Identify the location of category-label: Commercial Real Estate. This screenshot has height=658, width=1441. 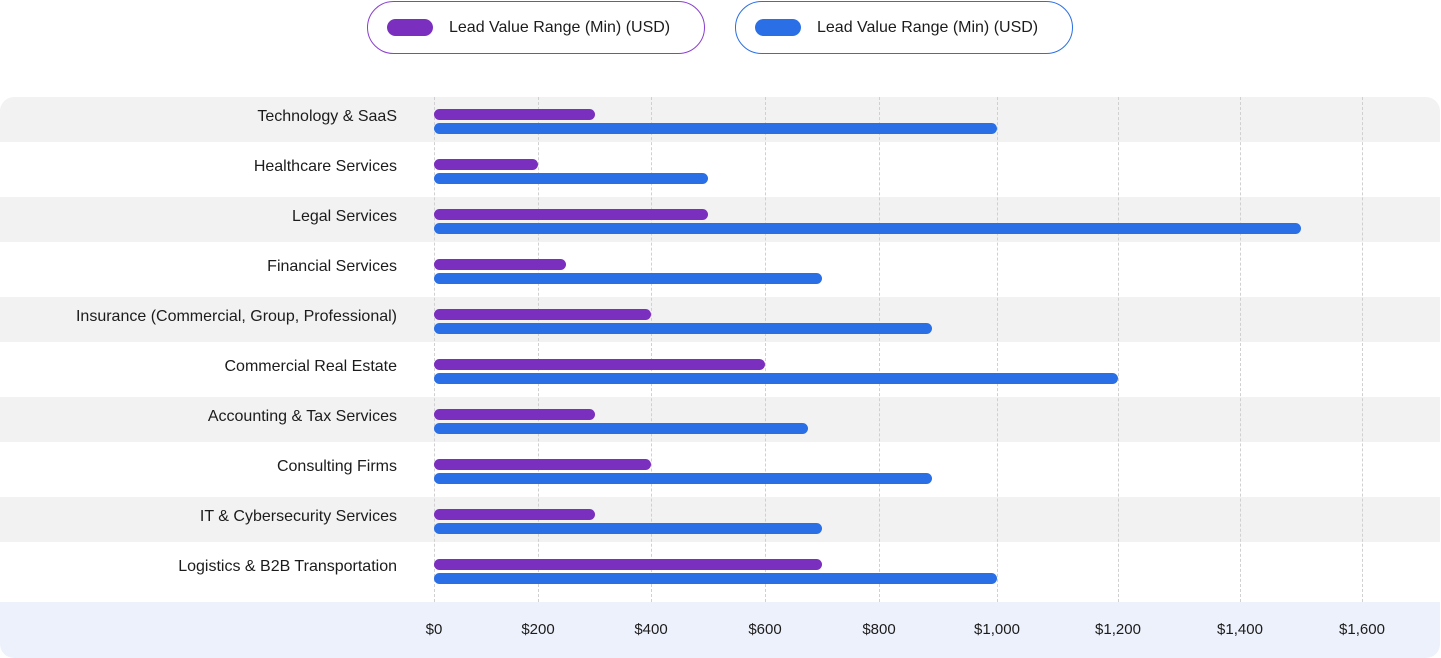
(311, 366).